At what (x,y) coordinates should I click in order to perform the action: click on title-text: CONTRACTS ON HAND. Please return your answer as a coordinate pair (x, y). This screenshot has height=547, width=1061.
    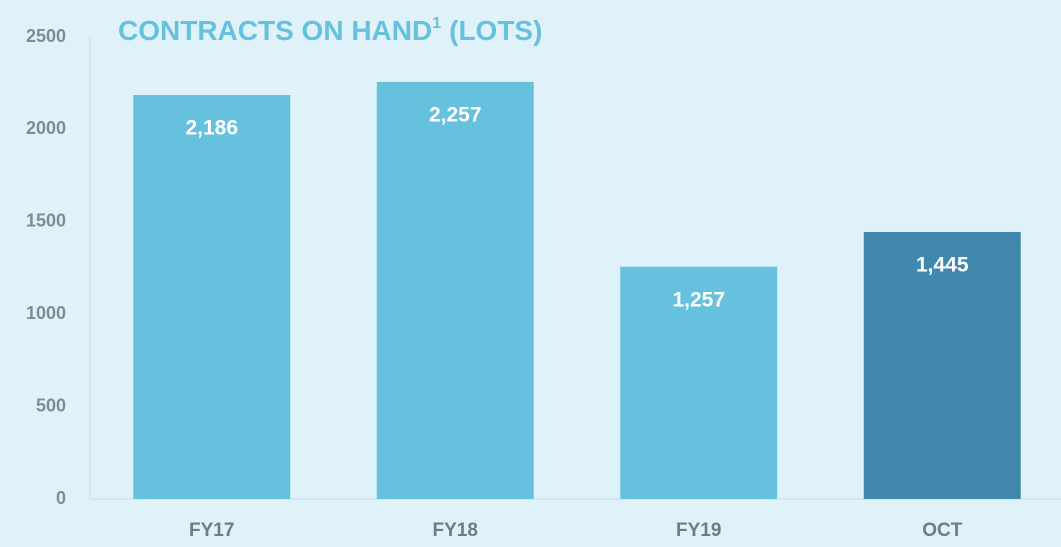
    Looking at the image, I should click on (275, 30).